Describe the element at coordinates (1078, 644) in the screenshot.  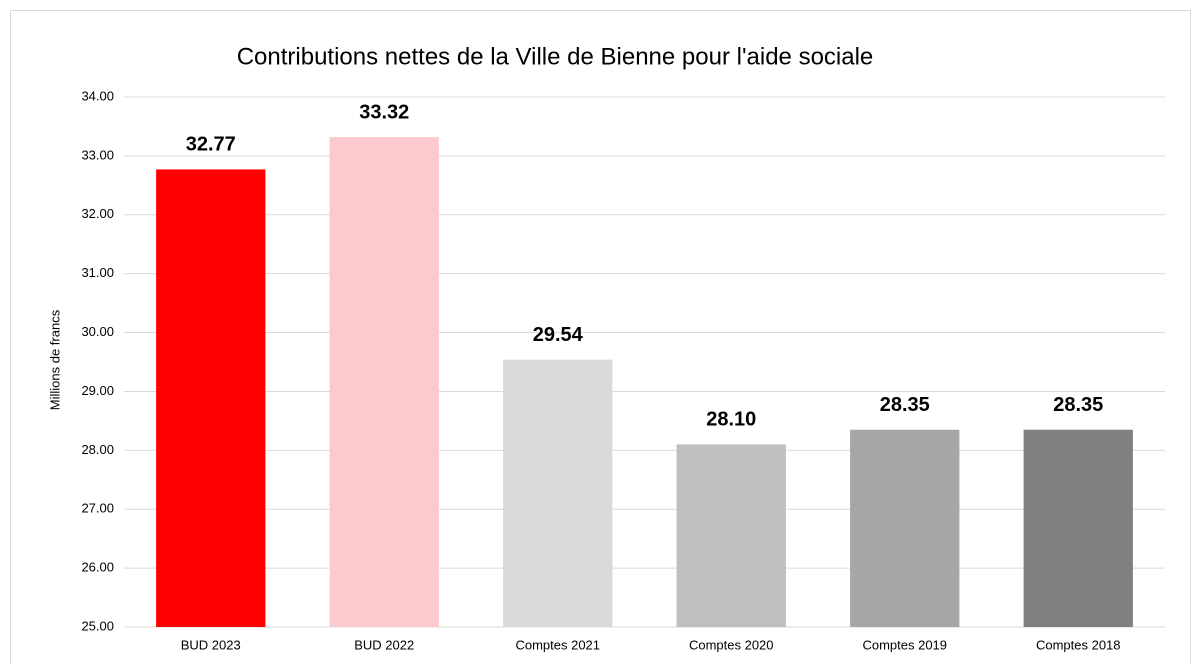
I see `x-tick-label: Comptes 2018` at that location.